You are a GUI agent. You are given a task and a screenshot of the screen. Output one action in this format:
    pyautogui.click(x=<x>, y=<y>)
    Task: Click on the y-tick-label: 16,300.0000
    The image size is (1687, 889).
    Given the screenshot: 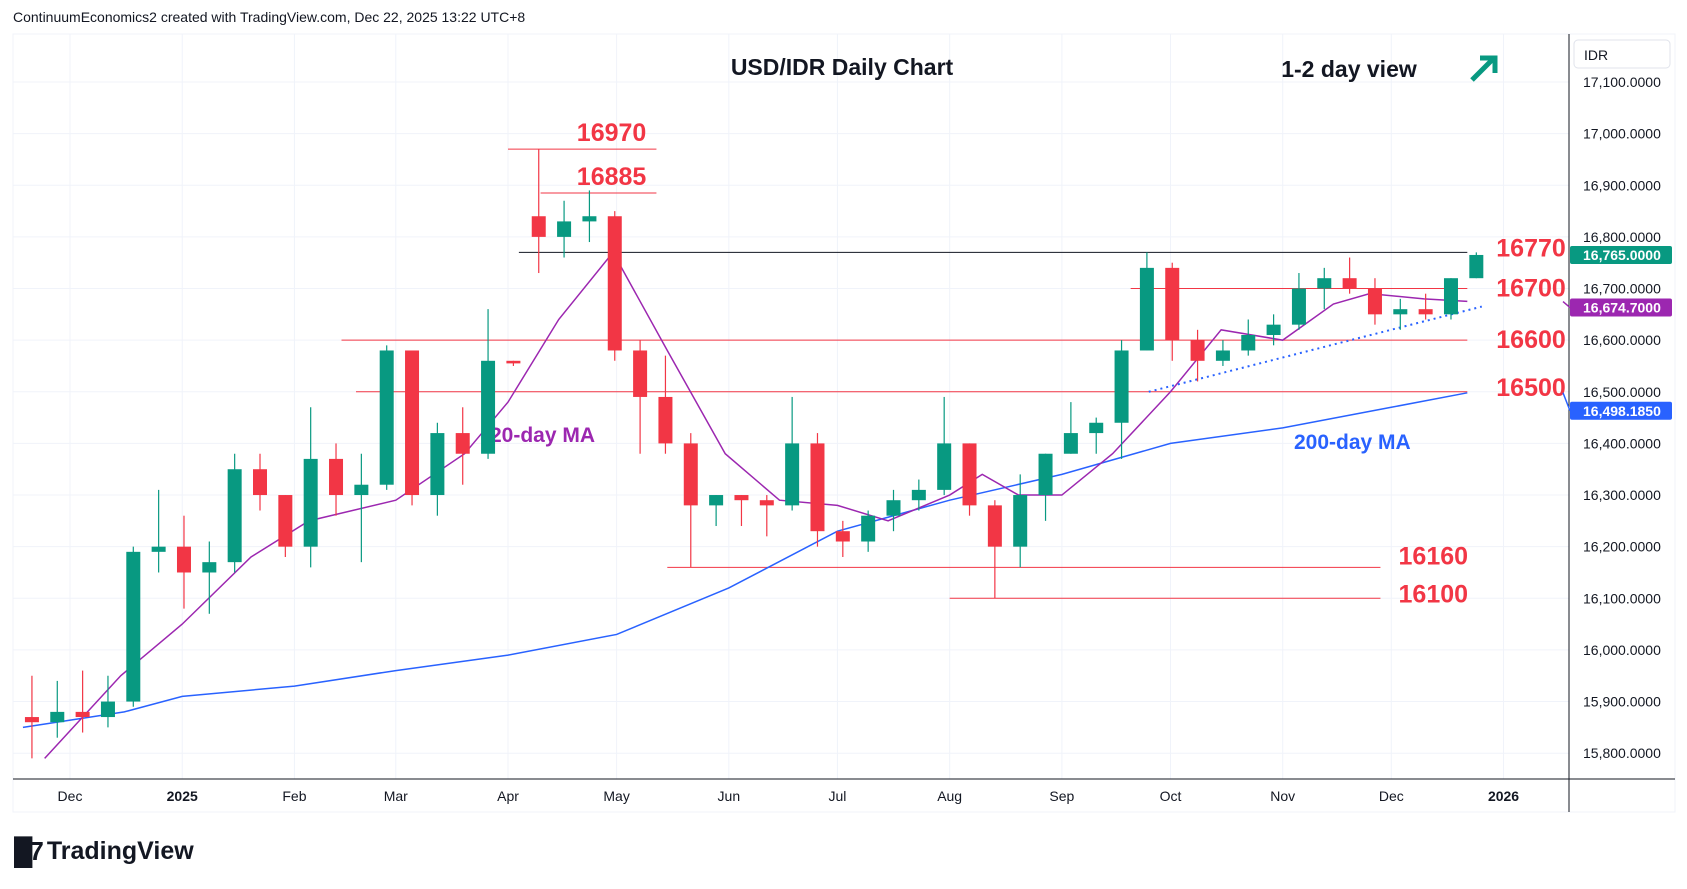 What is the action you would take?
    pyautogui.click(x=1622, y=495)
    